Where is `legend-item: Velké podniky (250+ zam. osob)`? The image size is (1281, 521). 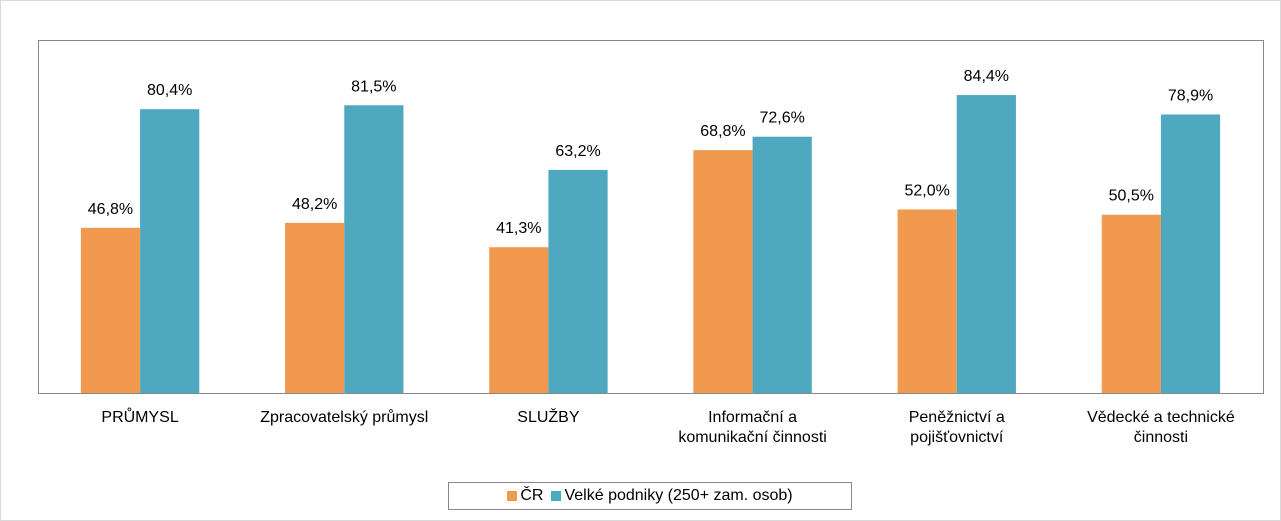
legend-item: Velké podniky (250+ zam. osob) is located at coordinates (672, 496).